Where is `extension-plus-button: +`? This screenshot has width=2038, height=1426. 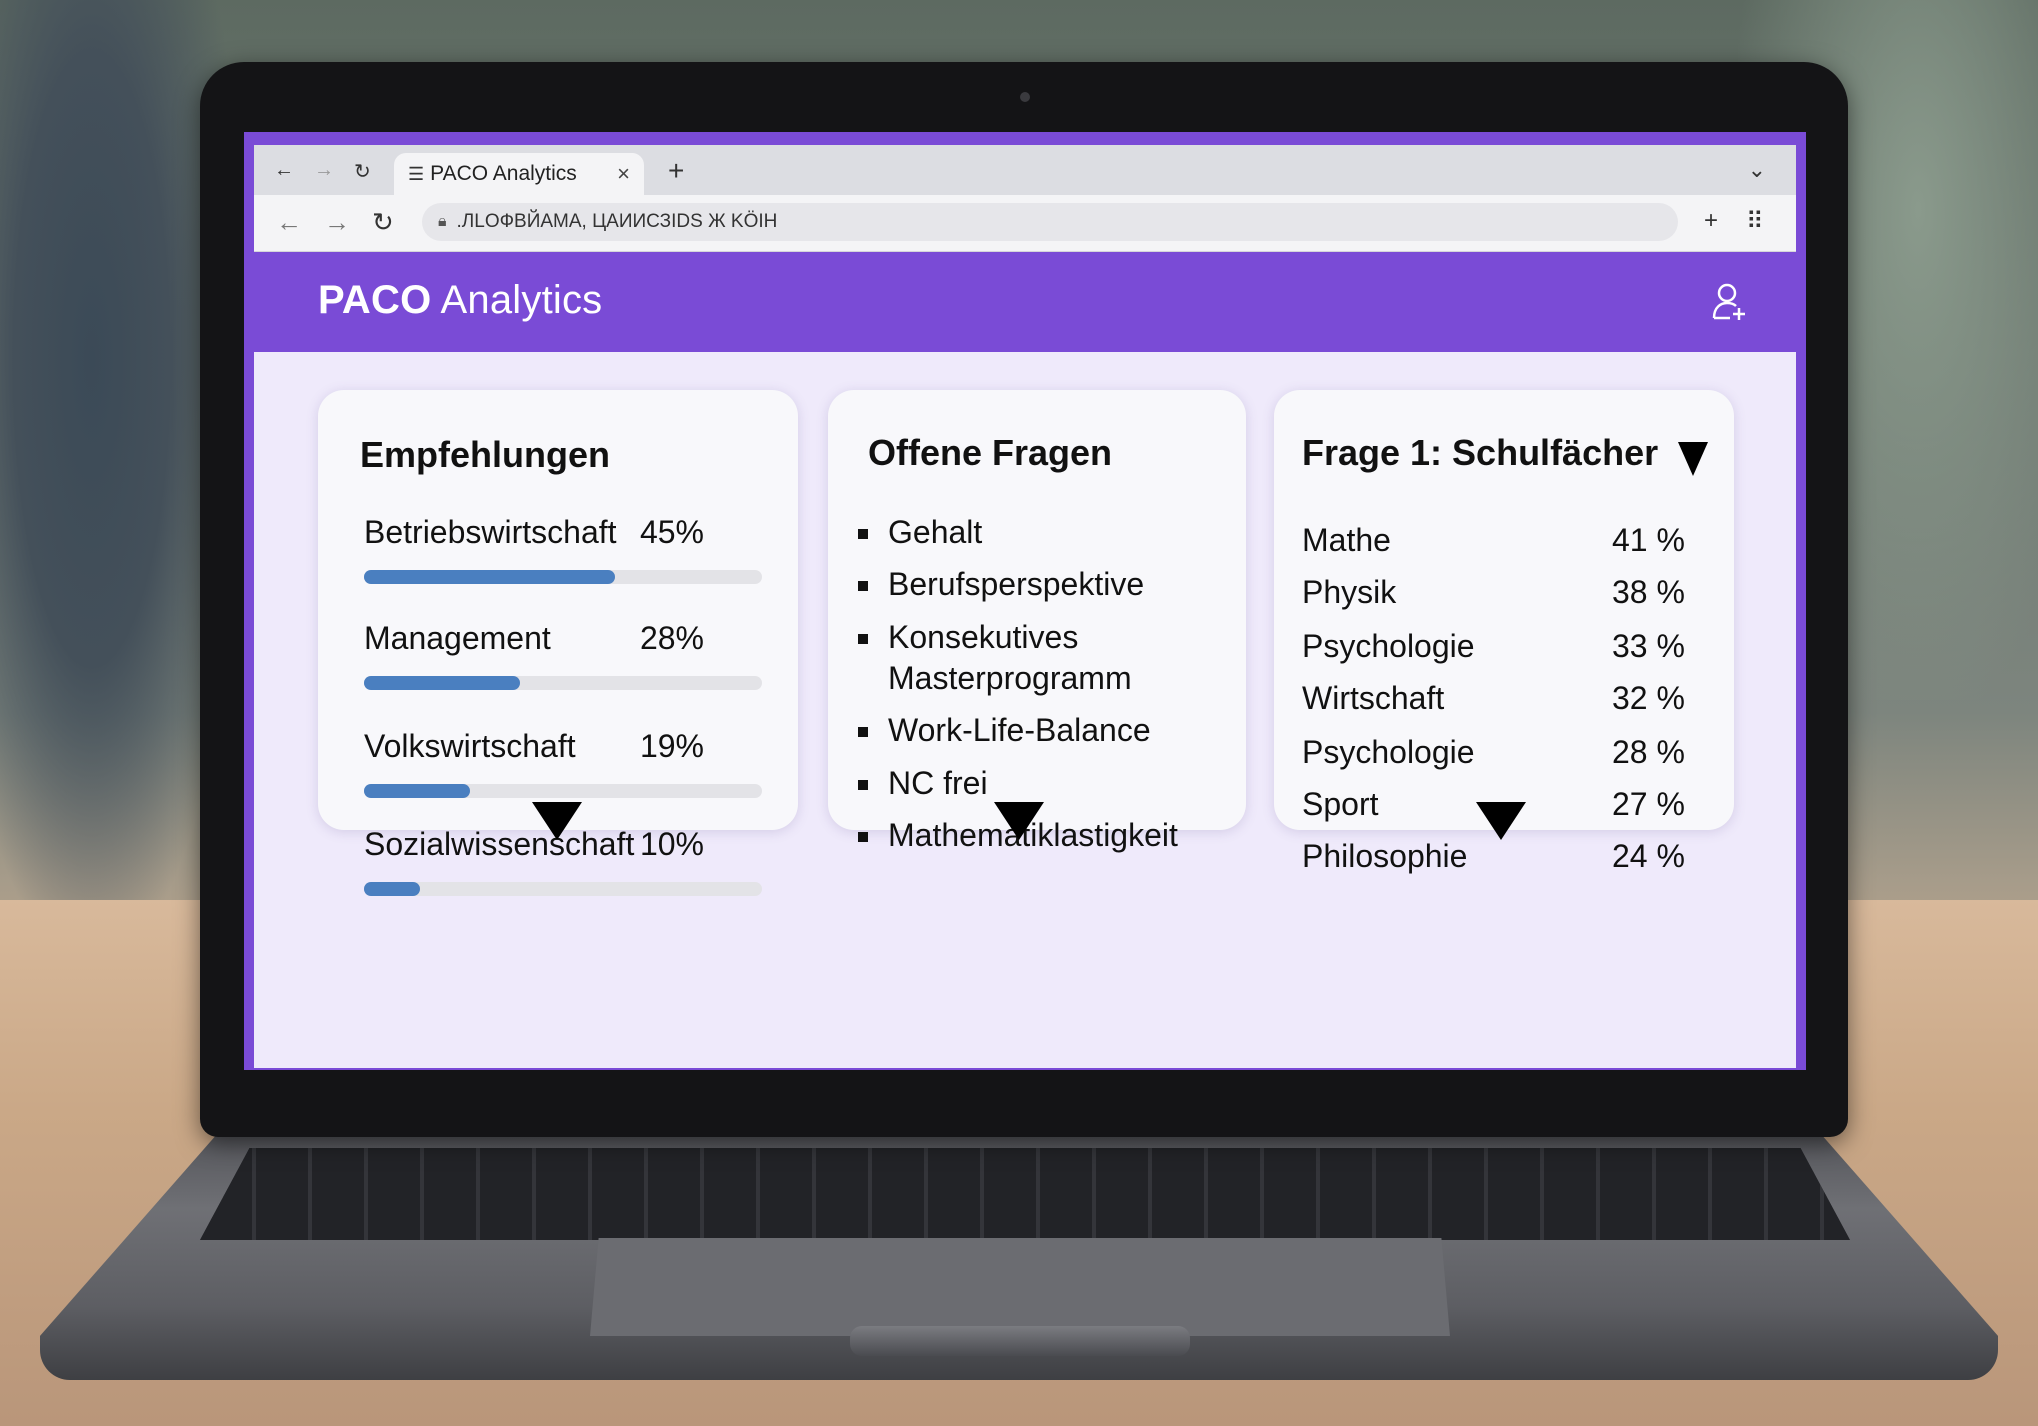 extension-plus-button: + is located at coordinates (1711, 220).